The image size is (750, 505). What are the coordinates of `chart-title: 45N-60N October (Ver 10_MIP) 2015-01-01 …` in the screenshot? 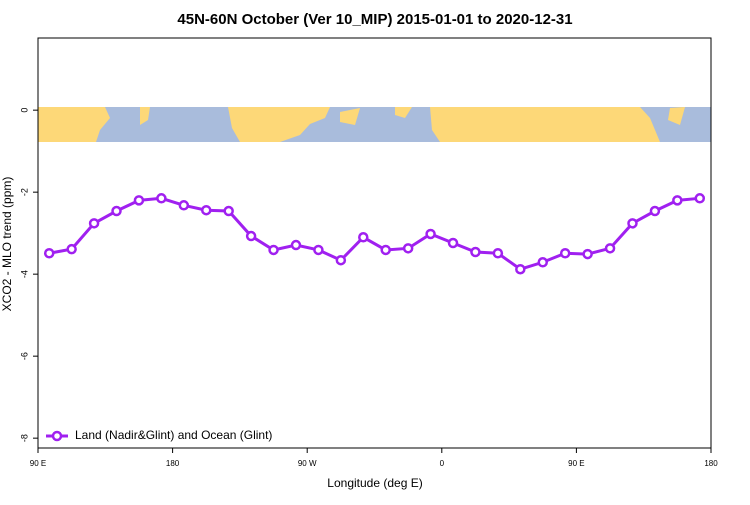 It's located at (374, 19).